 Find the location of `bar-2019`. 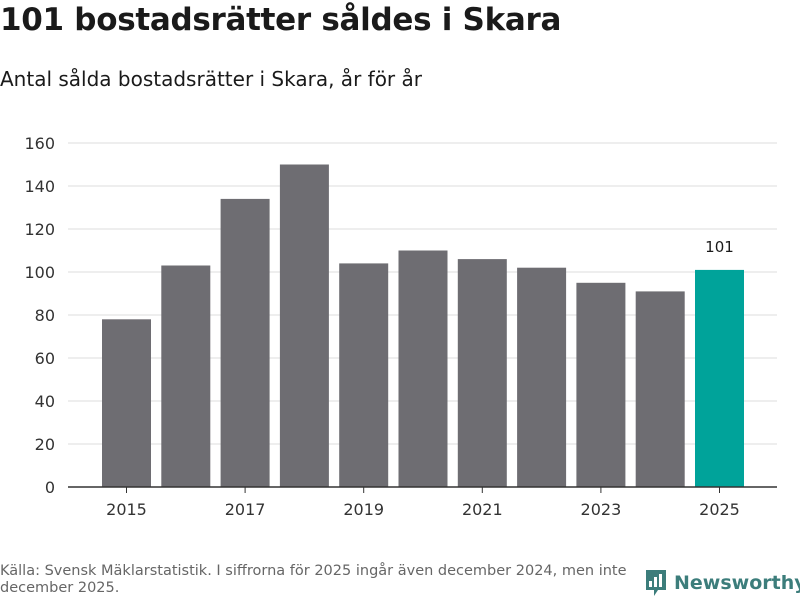

bar-2019 is located at coordinates (364, 375).